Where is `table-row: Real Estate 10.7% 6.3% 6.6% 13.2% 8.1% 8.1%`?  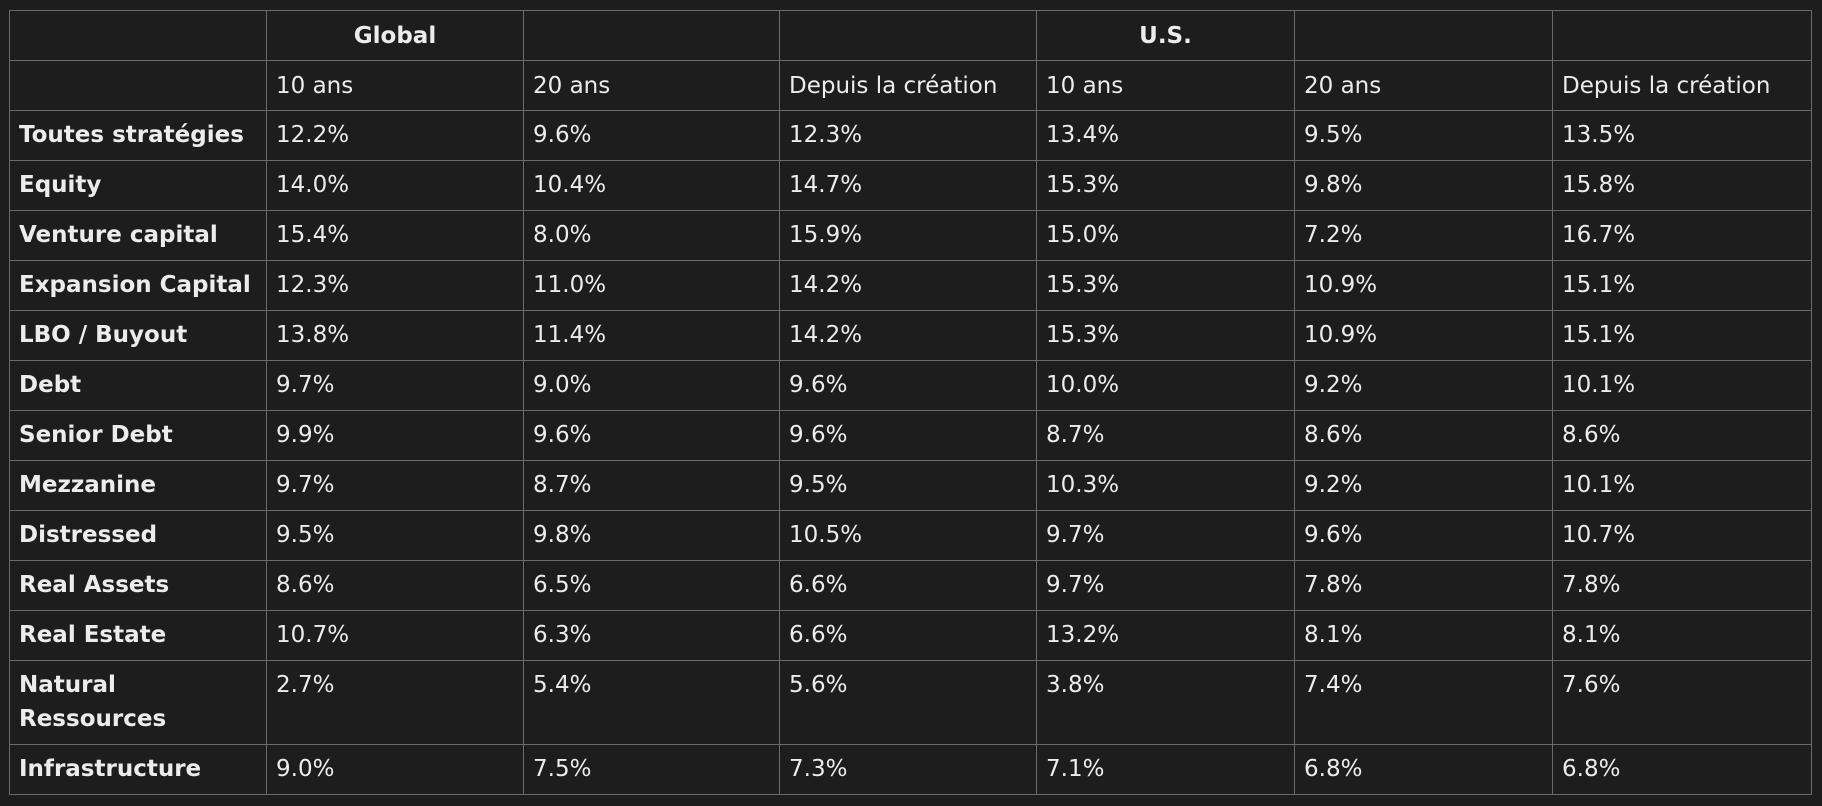 table-row: Real Estate 10.7% 6.3% 6.6% 13.2% 8.1% 8.1% is located at coordinates (910, 635).